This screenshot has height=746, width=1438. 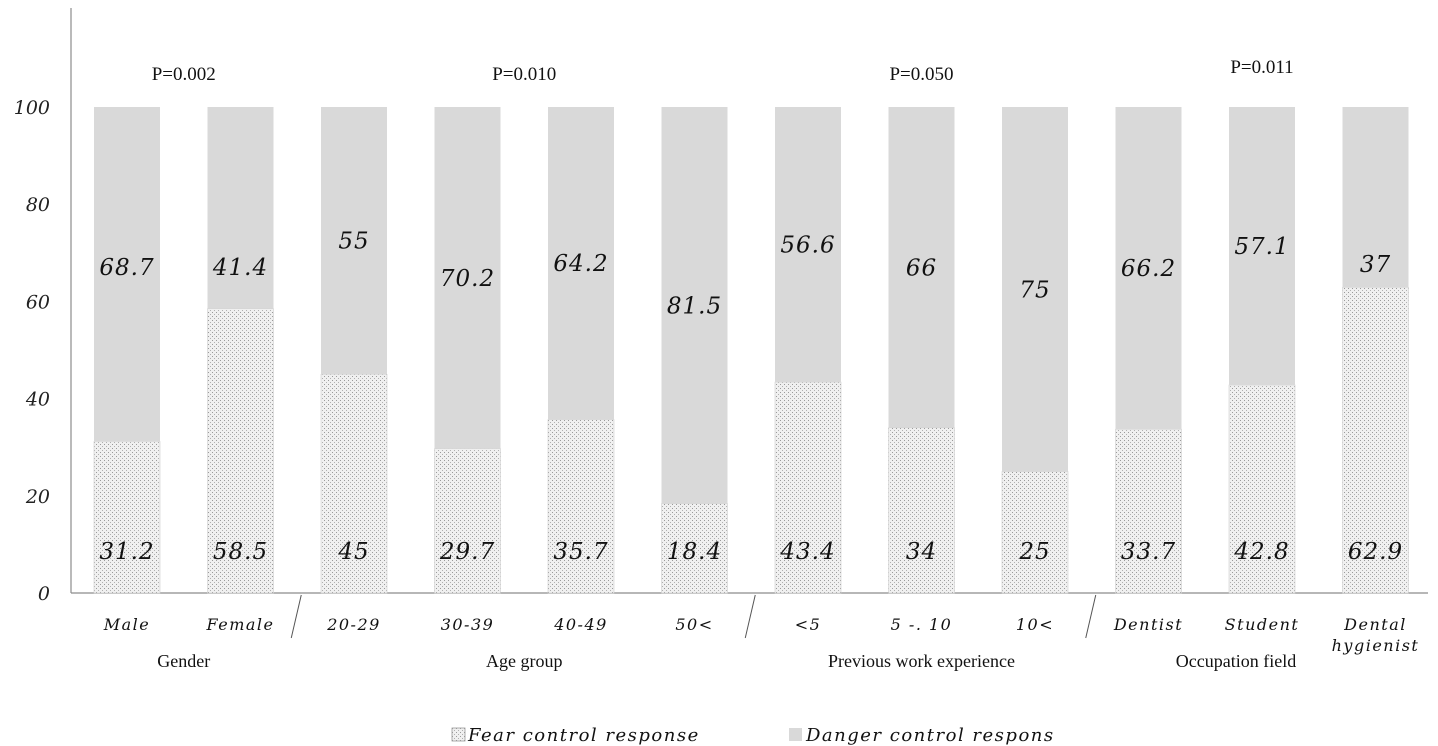 What do you see at coordinates (32, 108) in the screenshot?
I see `y-tick-label: 100` at bounding box center [32, 108].